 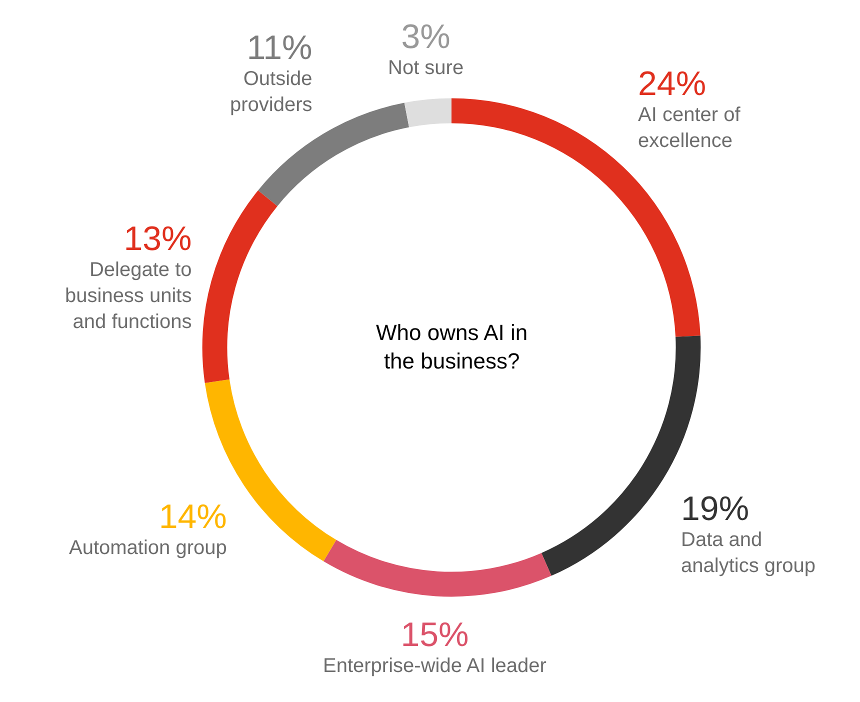 I want to click on data-label: 24%, so click(x=672, y=84).